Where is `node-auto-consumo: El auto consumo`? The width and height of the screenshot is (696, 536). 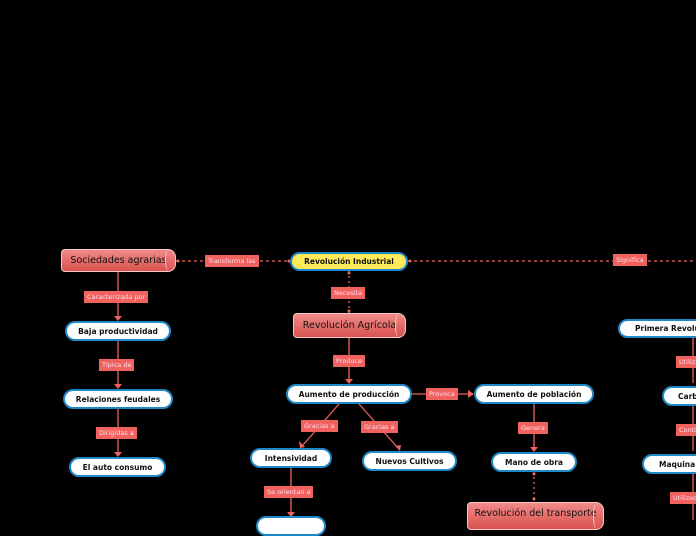
node-auto-consumo: El auto consumo is located at coordinates (117, 467).